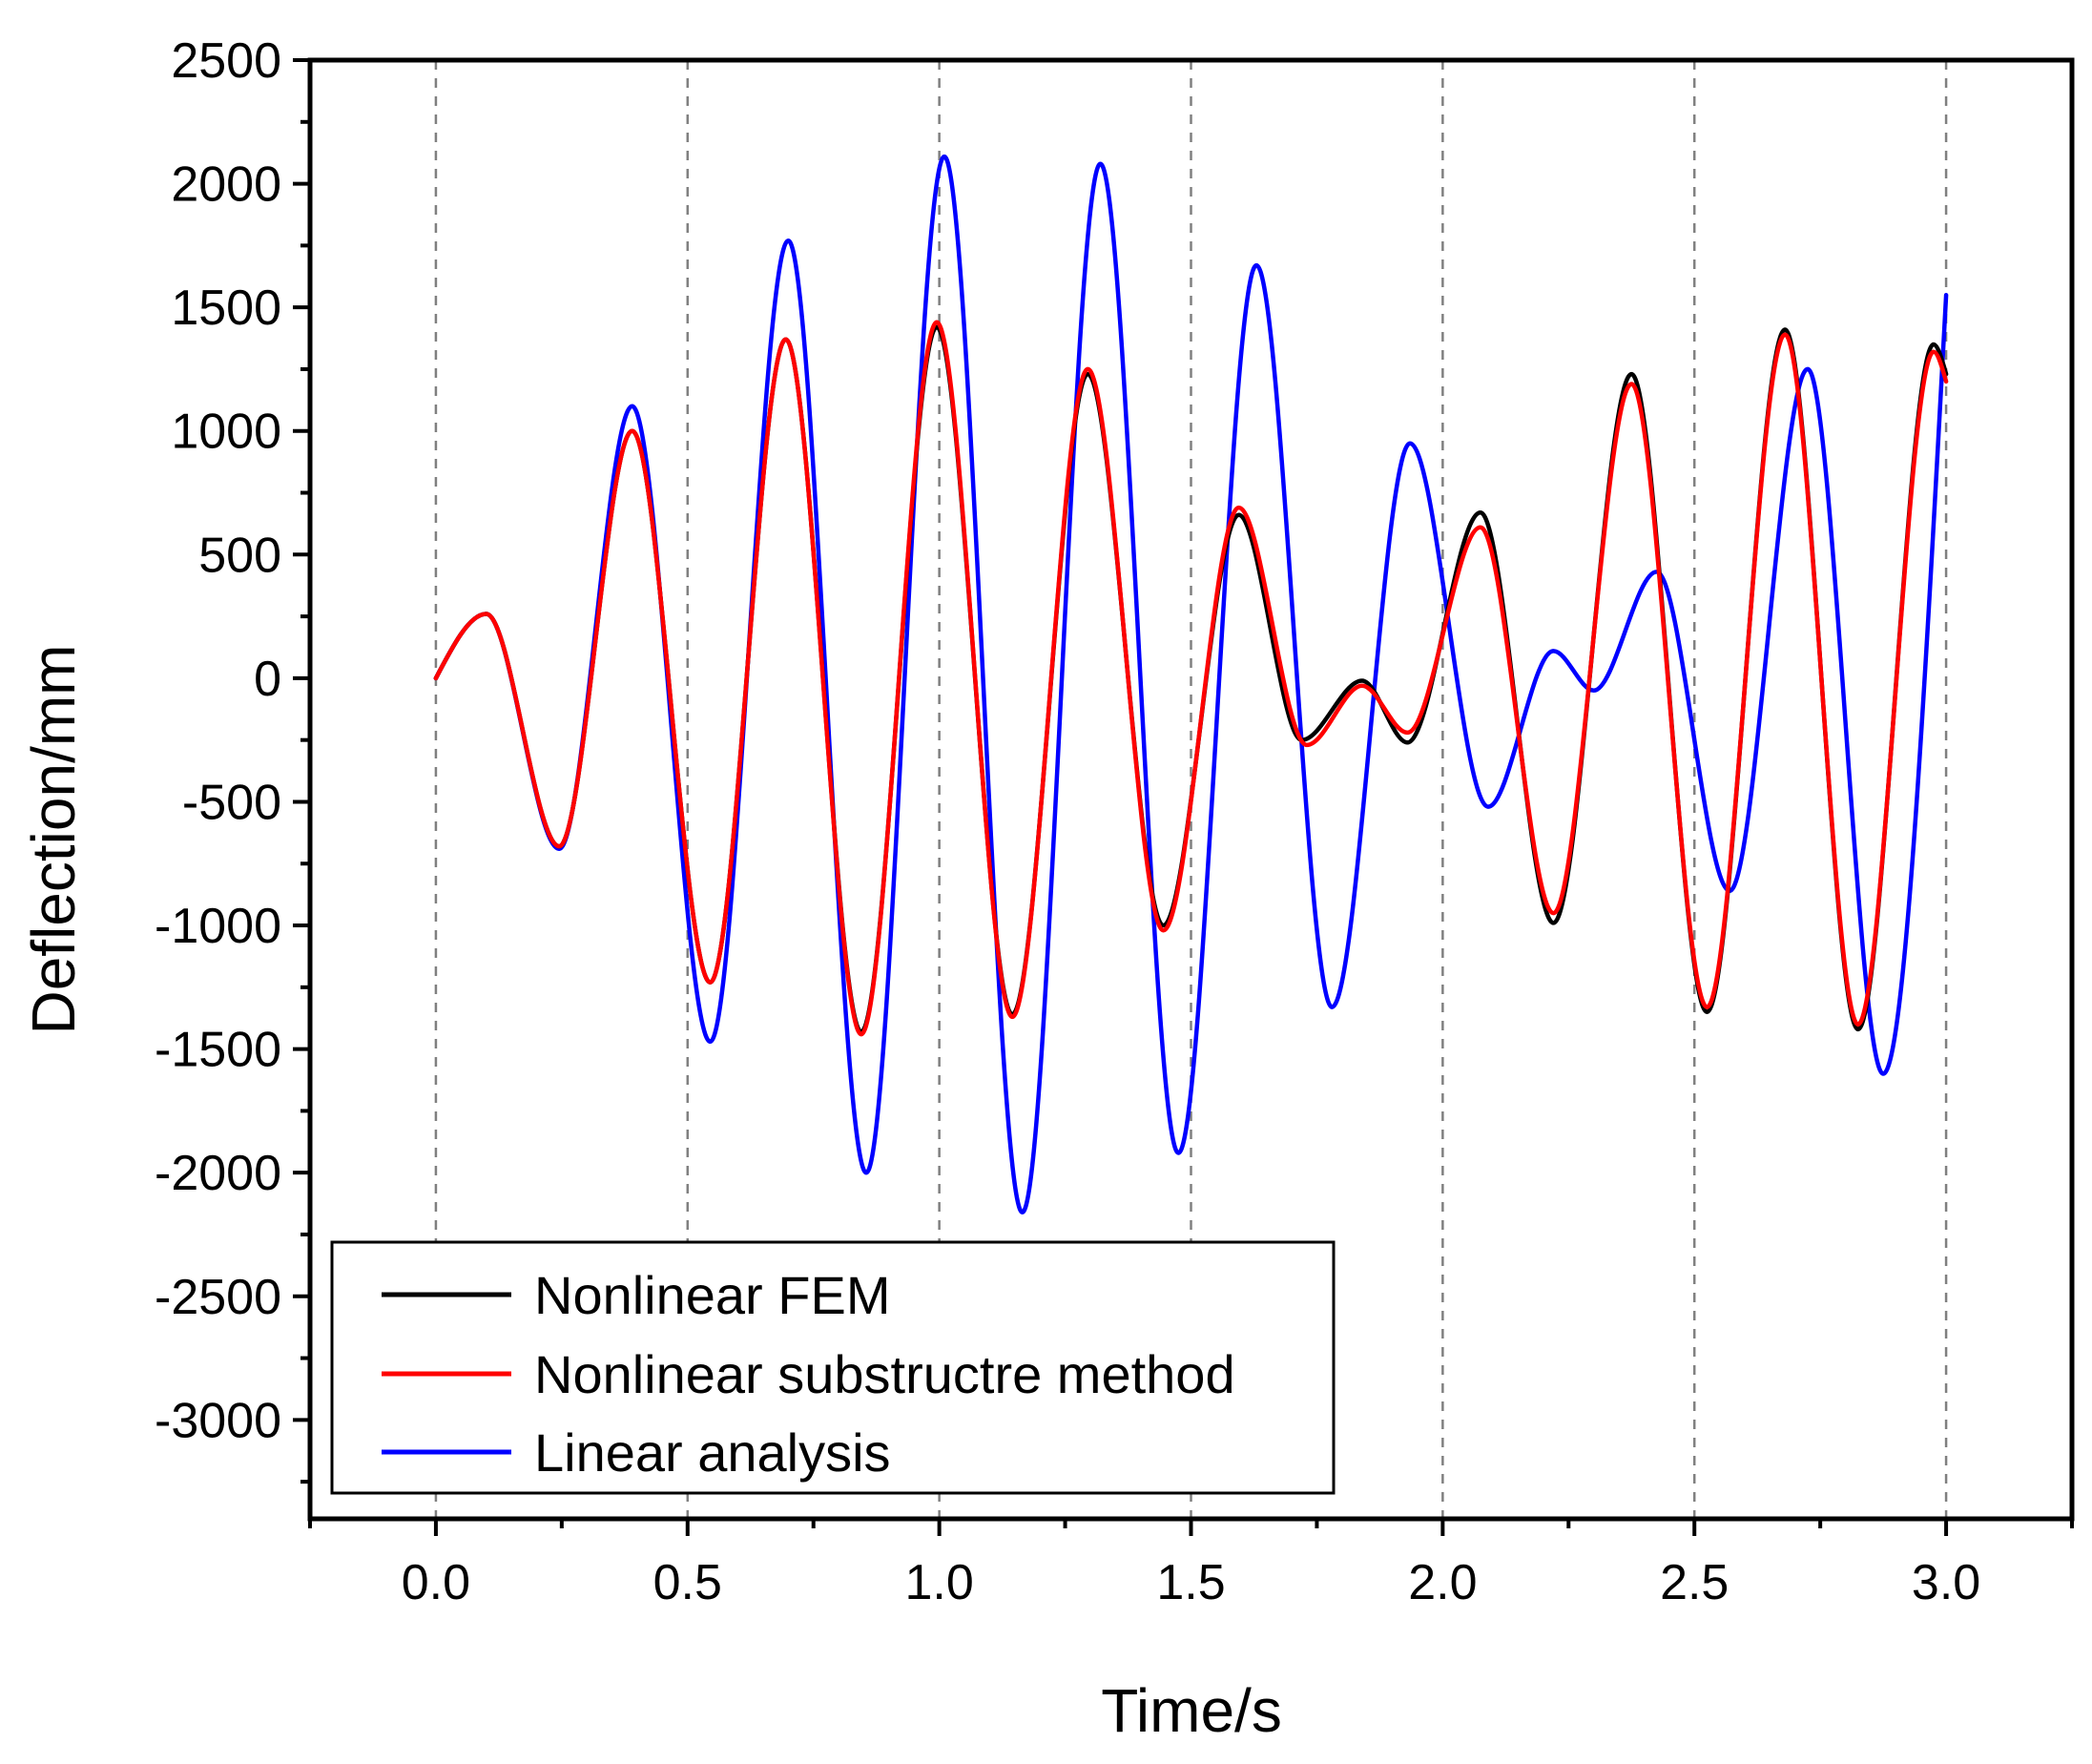 The width and height of the screenshot is (2092, 1764). I want to click on x-tick-label-3.0: 3.0, so click(1946, 1582).